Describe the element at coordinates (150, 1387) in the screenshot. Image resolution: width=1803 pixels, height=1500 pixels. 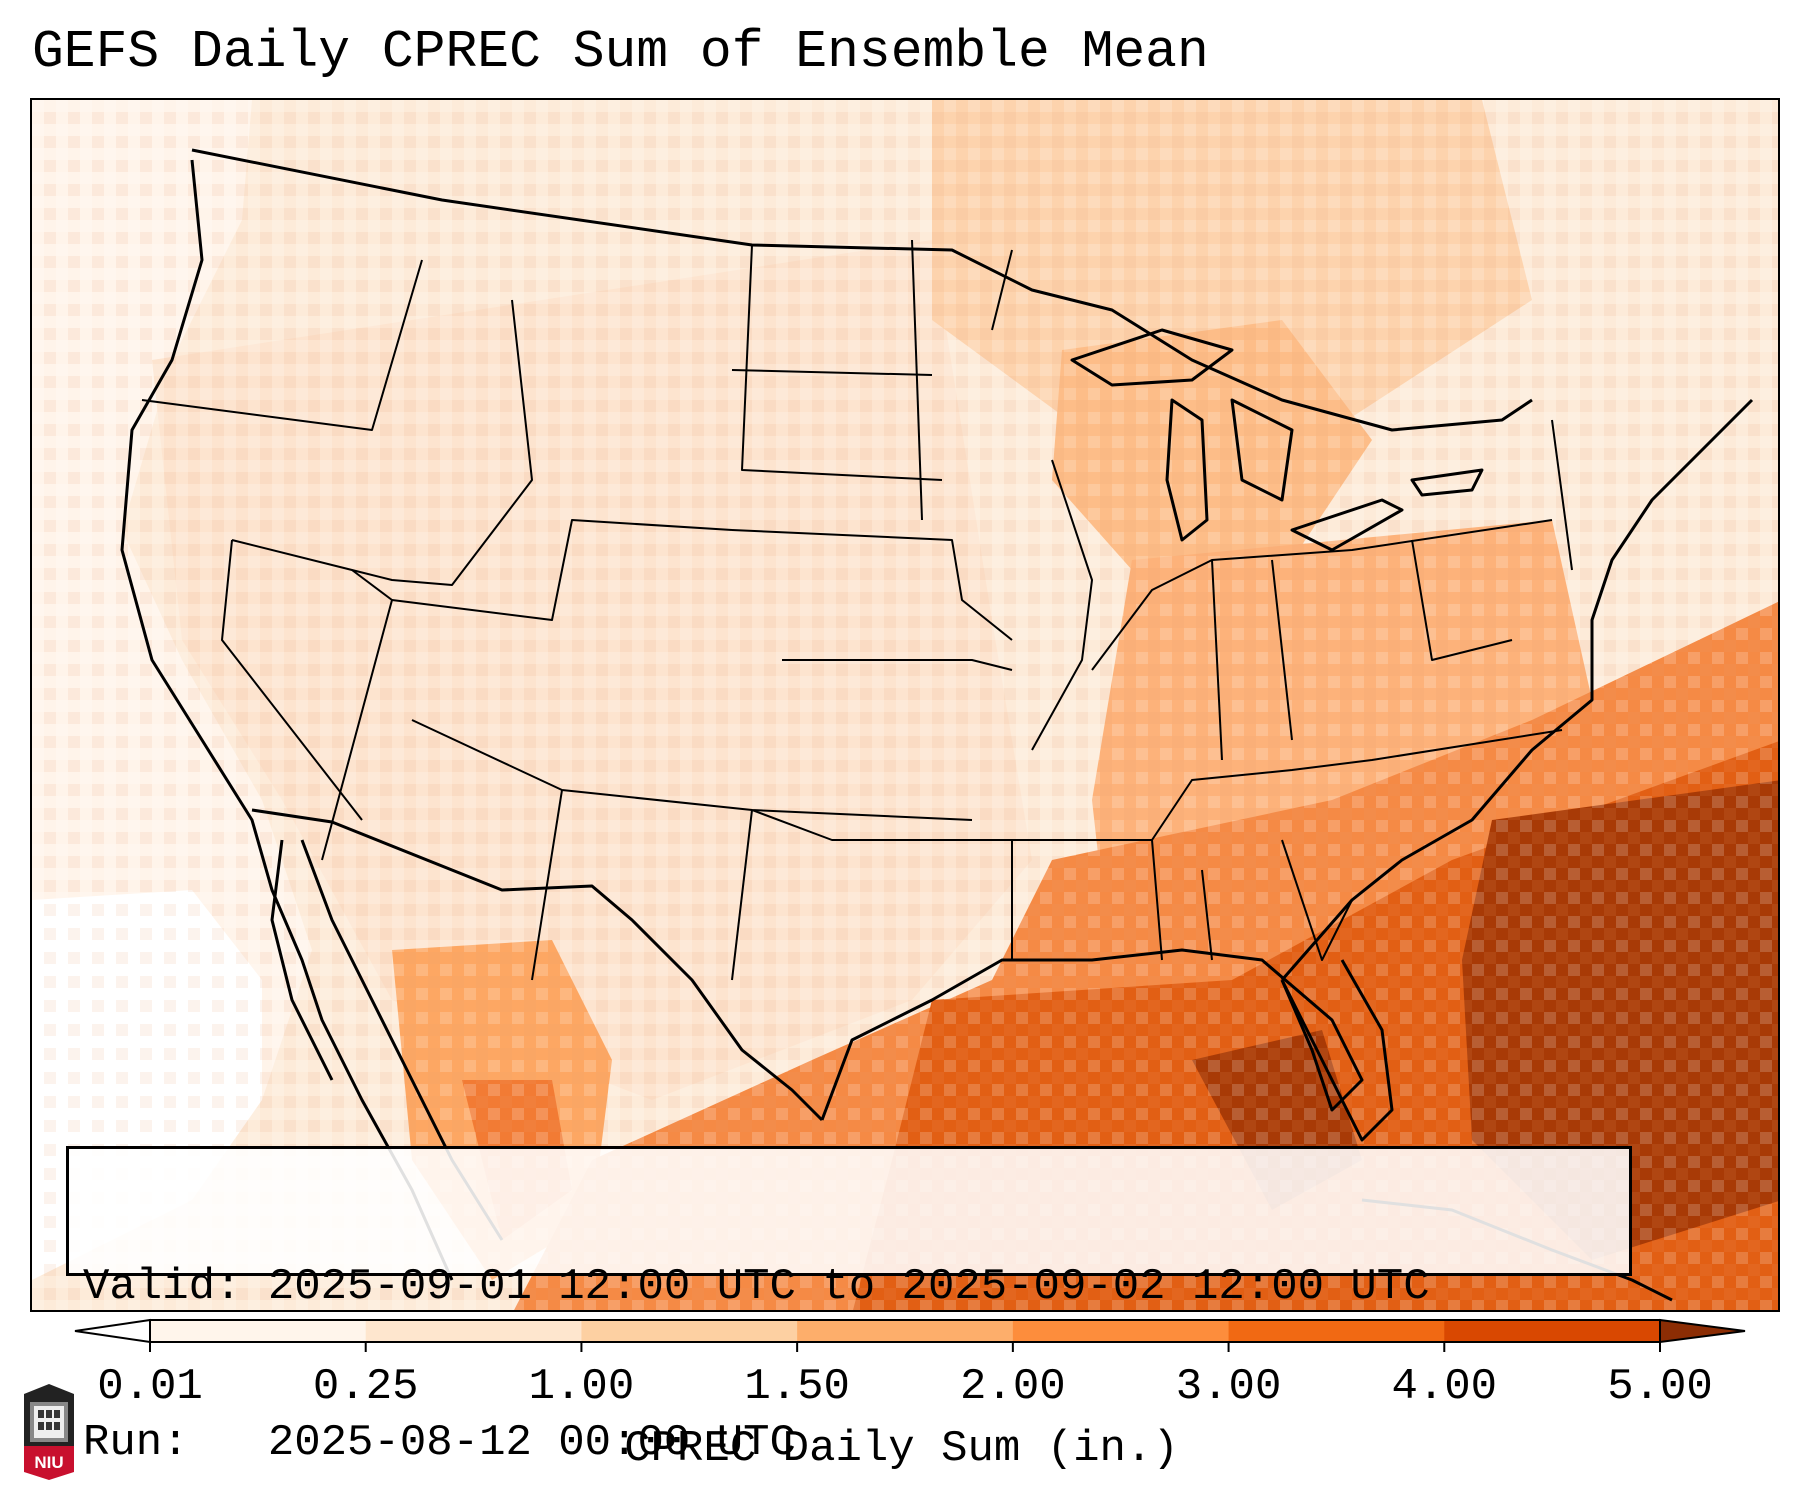
I see `colorbar-tick-label: 0.01` at that location.